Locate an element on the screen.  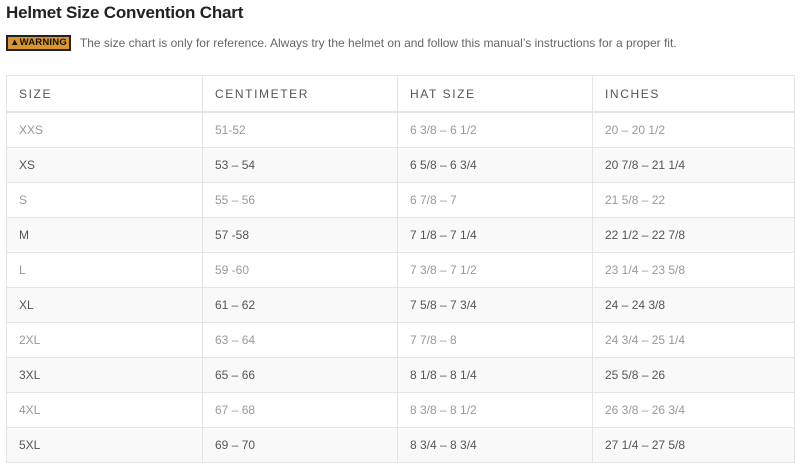
table-row: L 59 -60 7 3/8 – 7 1/2 23 1/4 – 23 5/8 is located at coordinates (400, 270).